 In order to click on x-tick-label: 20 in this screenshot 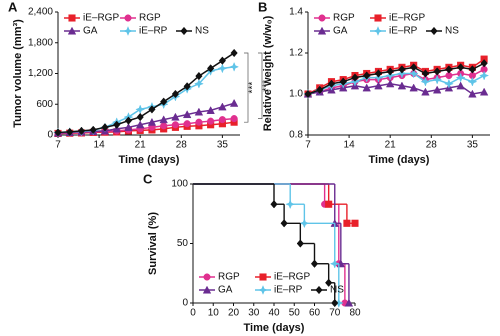, I will do `click(234, 313)`.